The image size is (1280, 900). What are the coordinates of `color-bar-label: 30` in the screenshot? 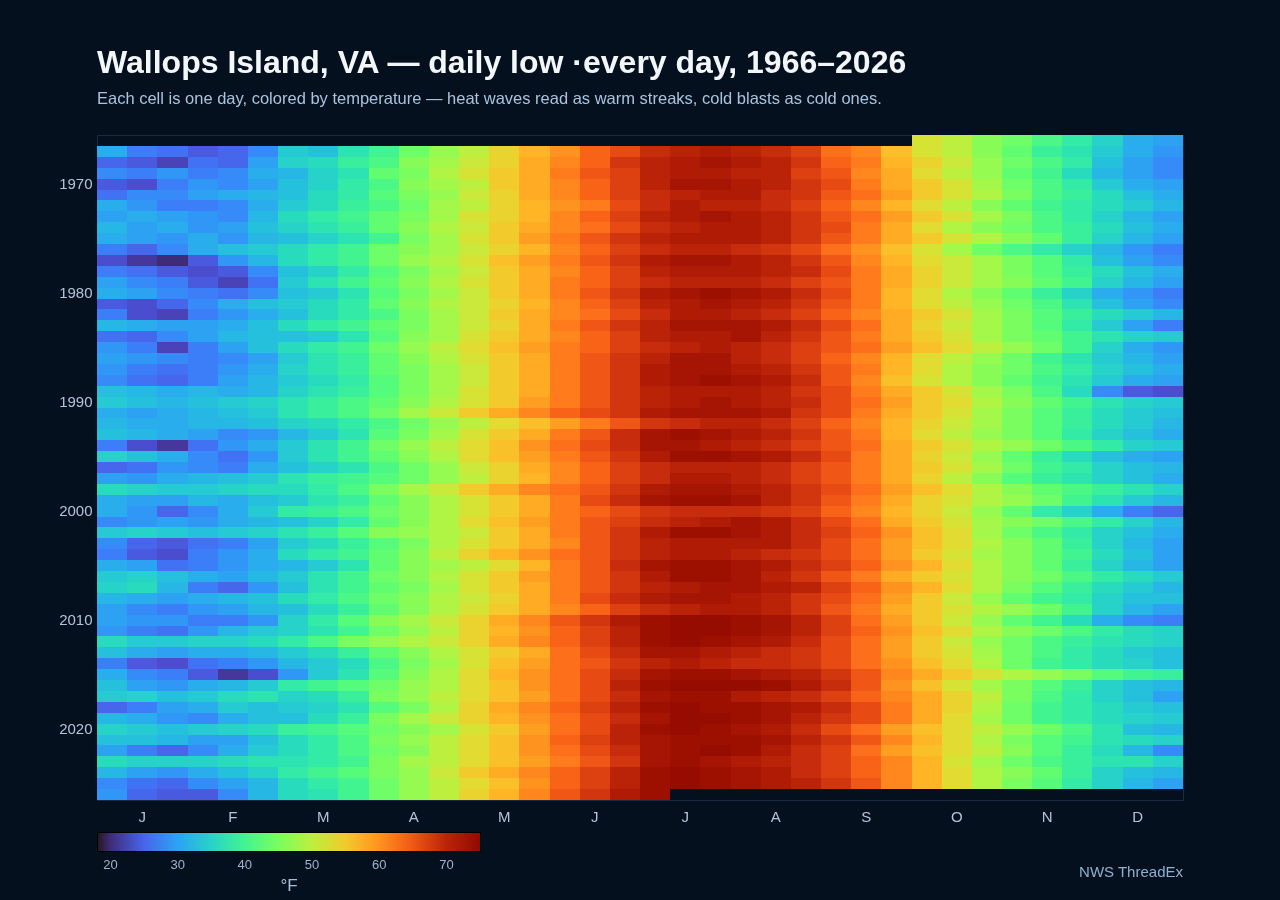 It's located at (177, 864).